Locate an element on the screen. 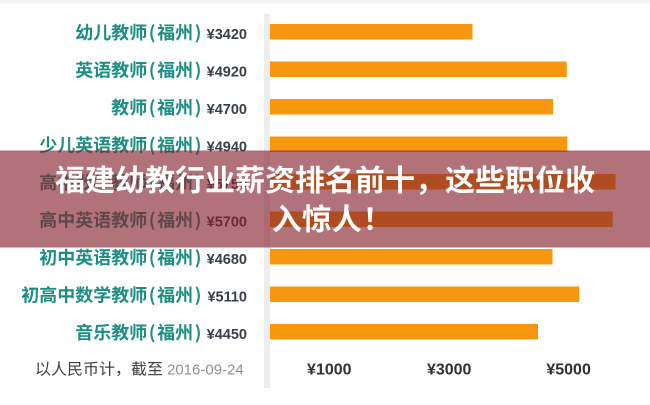 The height and width of the screenshot is (405, 650). svg-text: ¥5110 is located at coordinates (227, 298).